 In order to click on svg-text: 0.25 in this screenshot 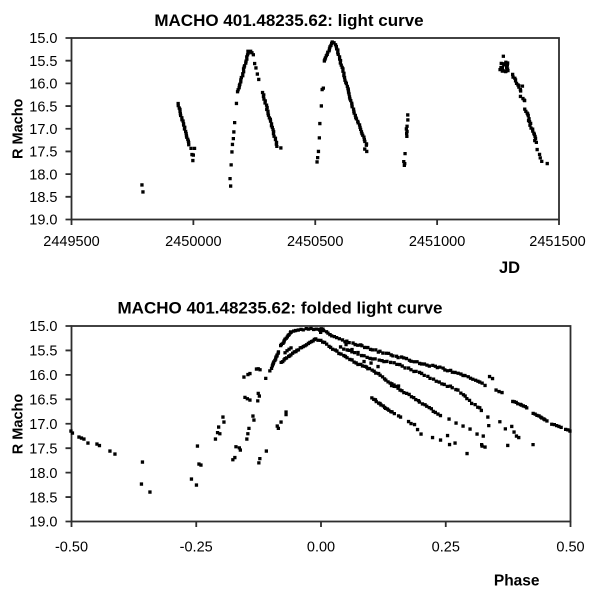, I will do `click(446, 548)`.